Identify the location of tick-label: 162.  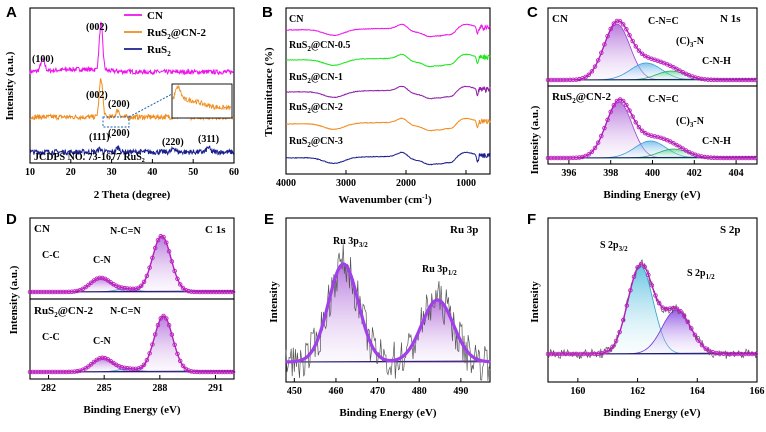
(637, 391).